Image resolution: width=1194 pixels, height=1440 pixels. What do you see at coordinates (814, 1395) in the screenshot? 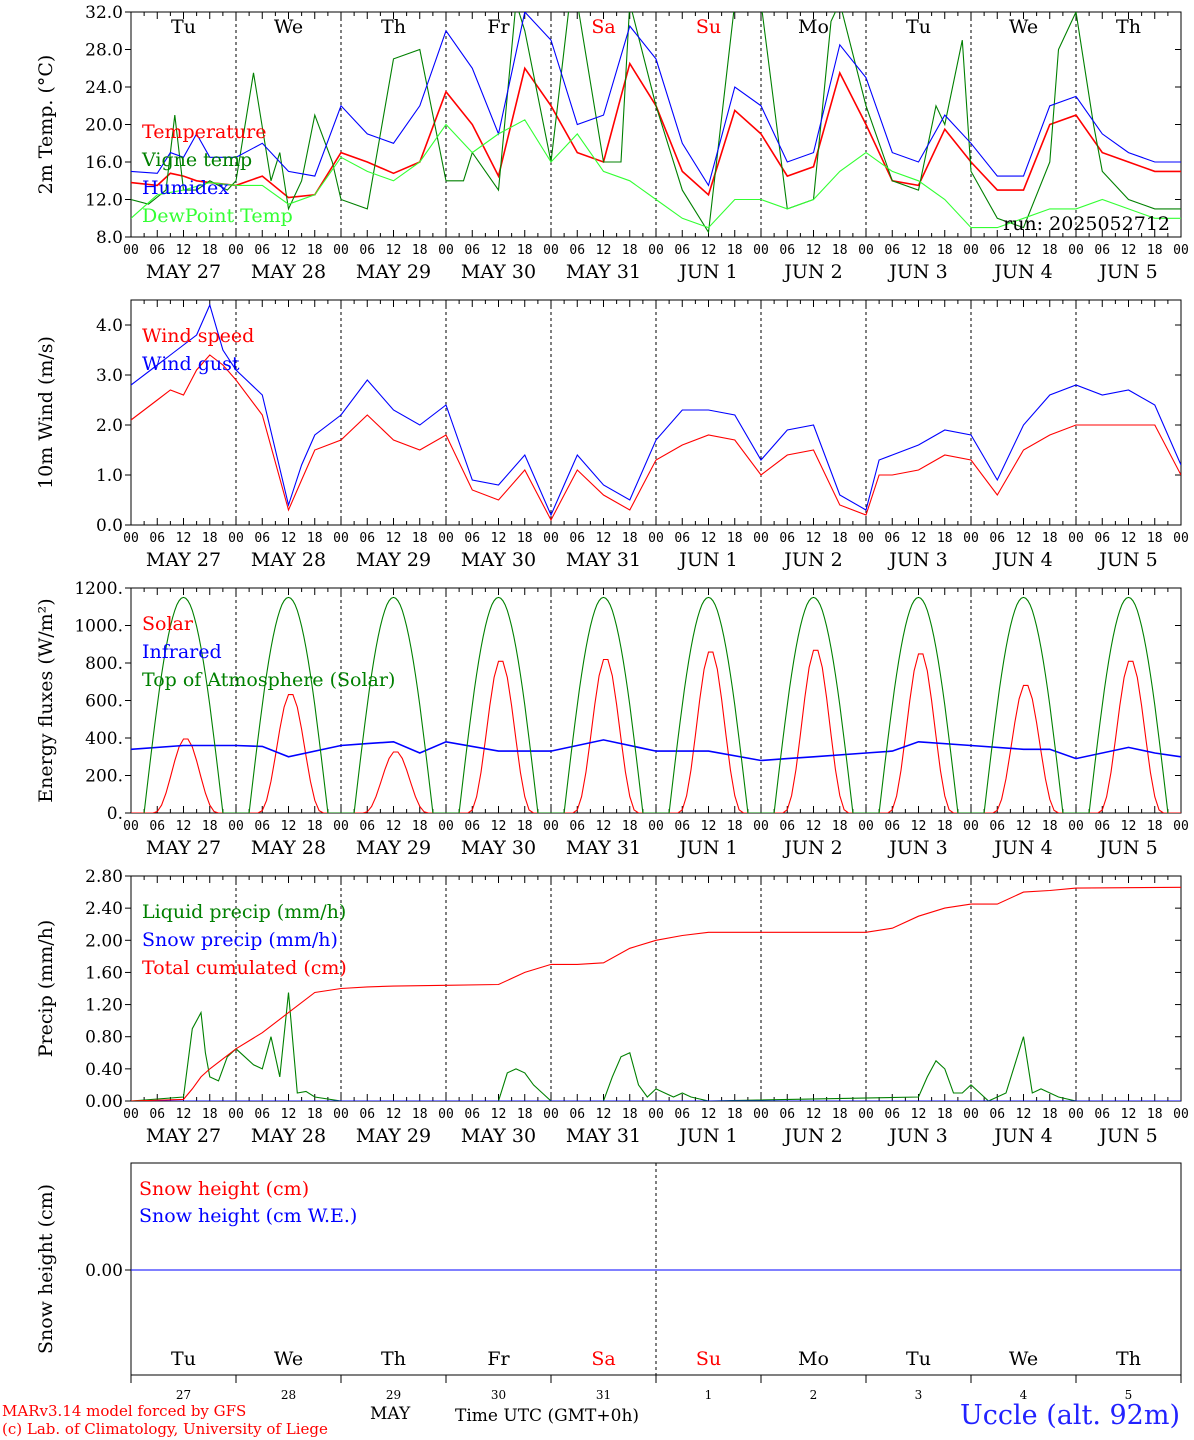
I see `day-number: 2` at bounding box center [814, 1395].